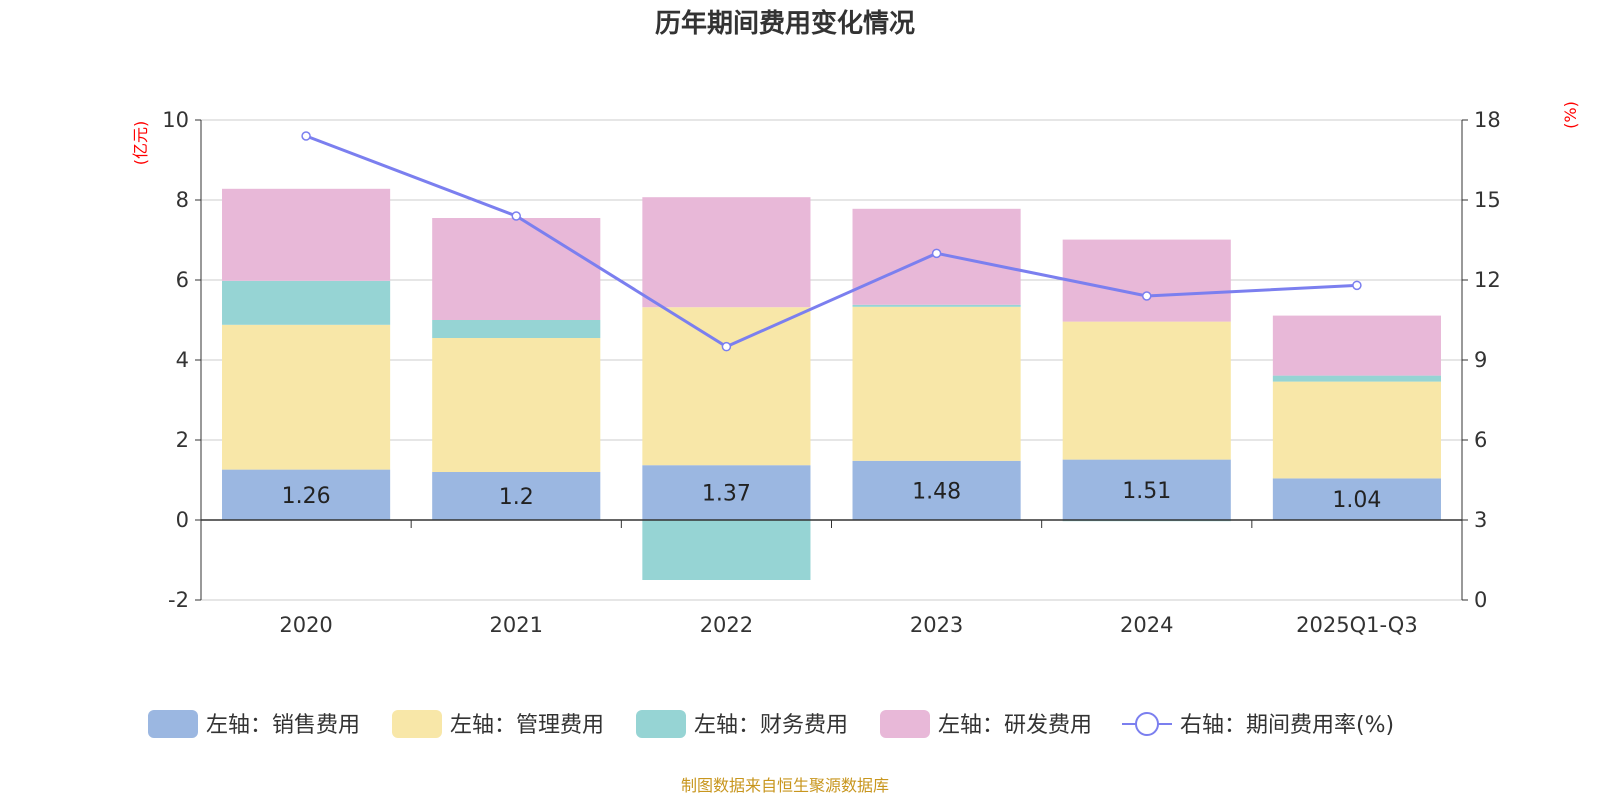 Image resolution: width=1600 pixels, height=800 pixels. Describe the element at coordinates (305, 625) in the screenshot. I see `x-tick-label: 2020` at that location.